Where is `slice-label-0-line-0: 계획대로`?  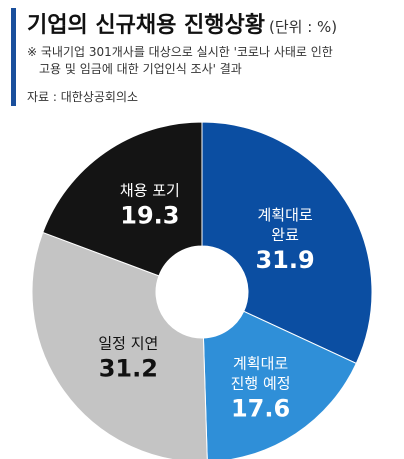 slice-label-0-line-0: 계획대로 is located at coordinates (284, 215).